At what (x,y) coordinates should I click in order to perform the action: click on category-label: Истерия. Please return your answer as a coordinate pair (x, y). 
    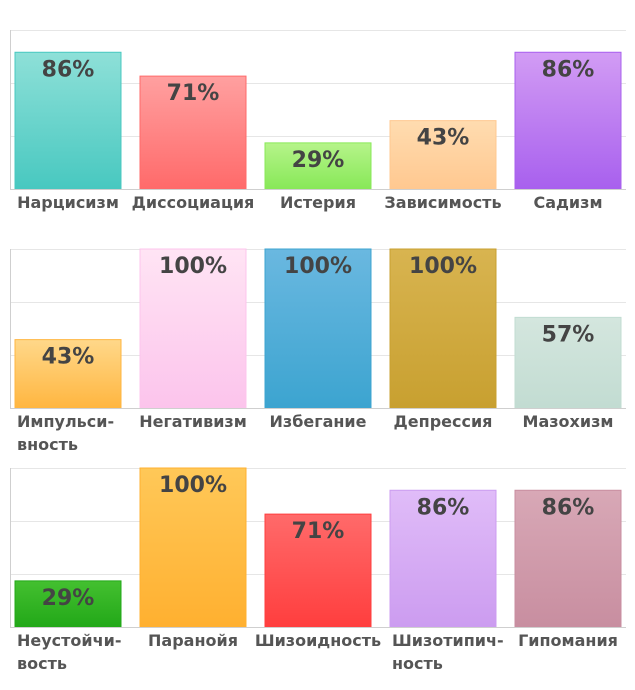
    Looking at the image, I should click on (318, 202).